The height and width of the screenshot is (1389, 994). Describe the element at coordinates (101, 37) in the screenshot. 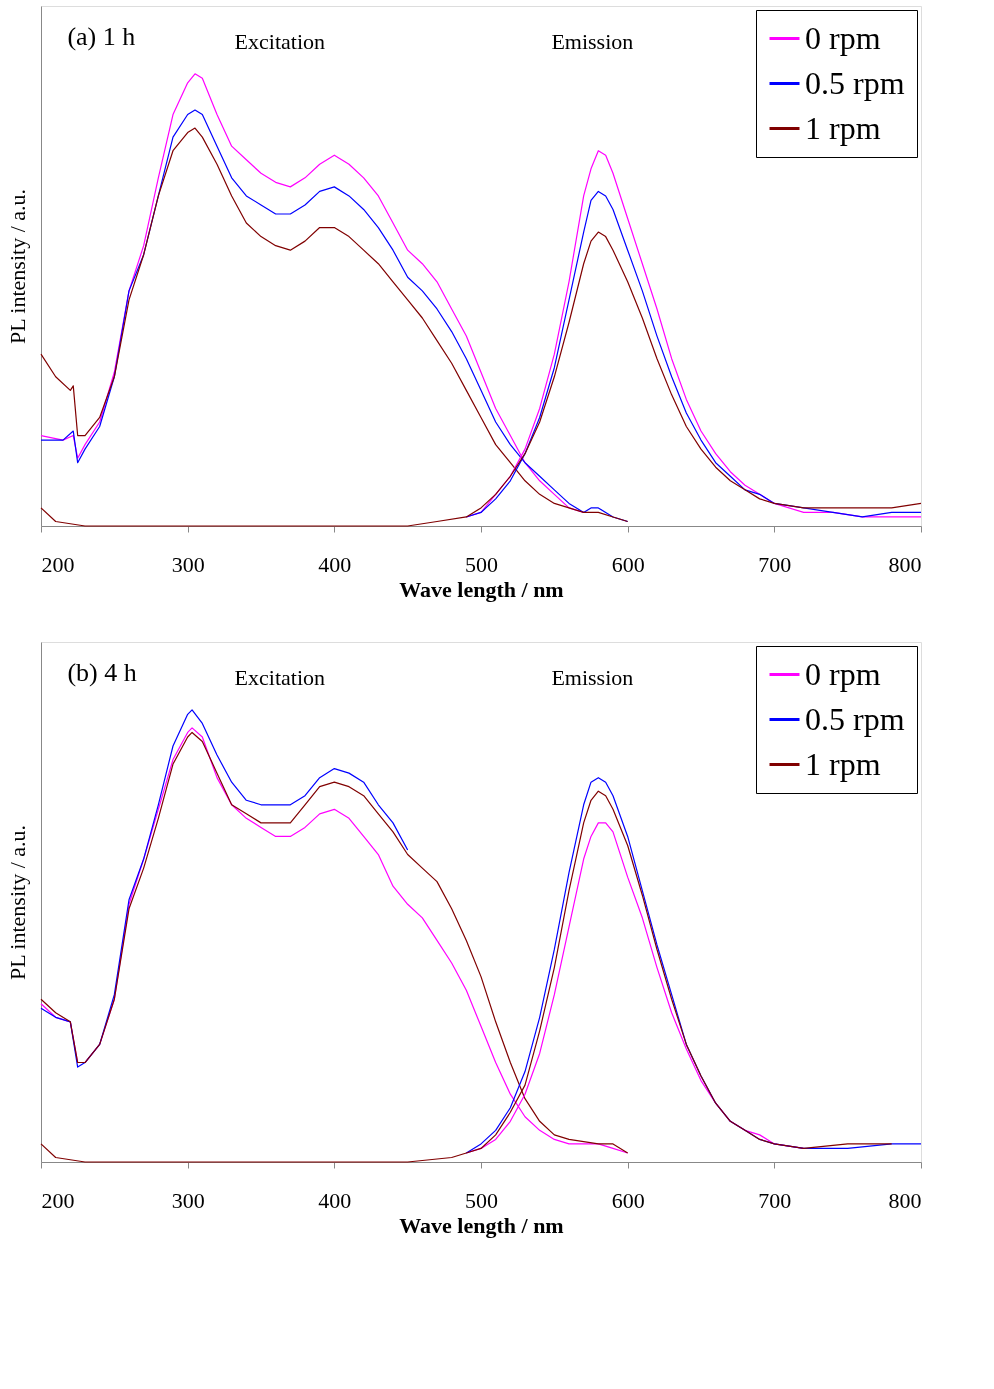

I see `text: (a) 1 h` at that location.